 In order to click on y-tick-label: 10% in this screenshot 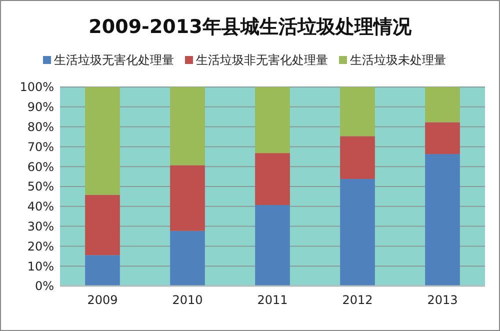, I will do `click(40, 266)`.